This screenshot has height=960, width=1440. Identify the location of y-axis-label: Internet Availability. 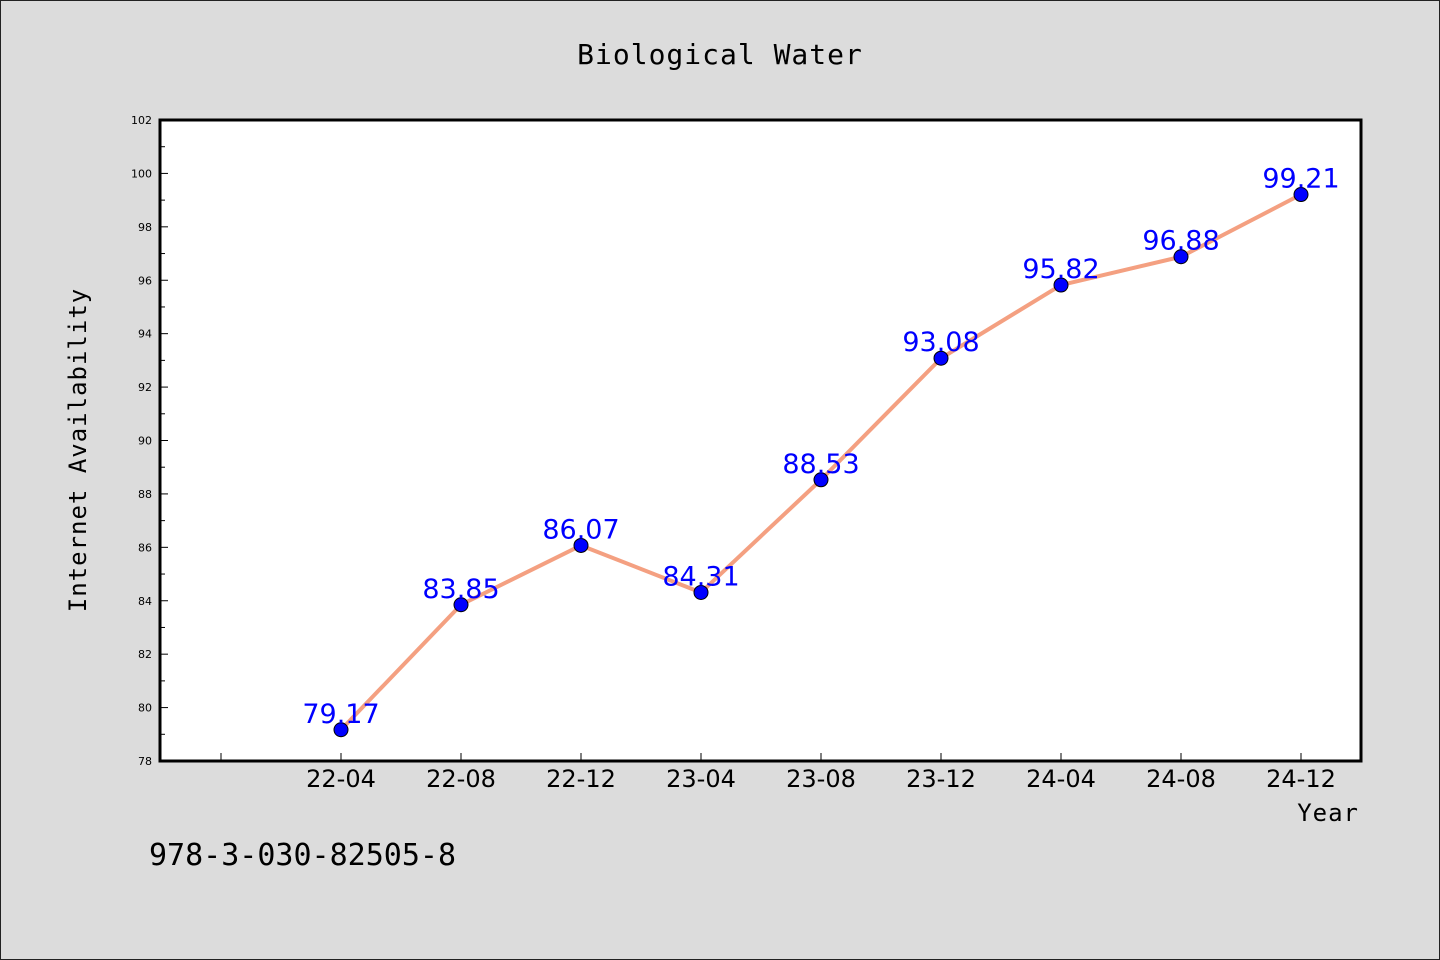
(78, 450).